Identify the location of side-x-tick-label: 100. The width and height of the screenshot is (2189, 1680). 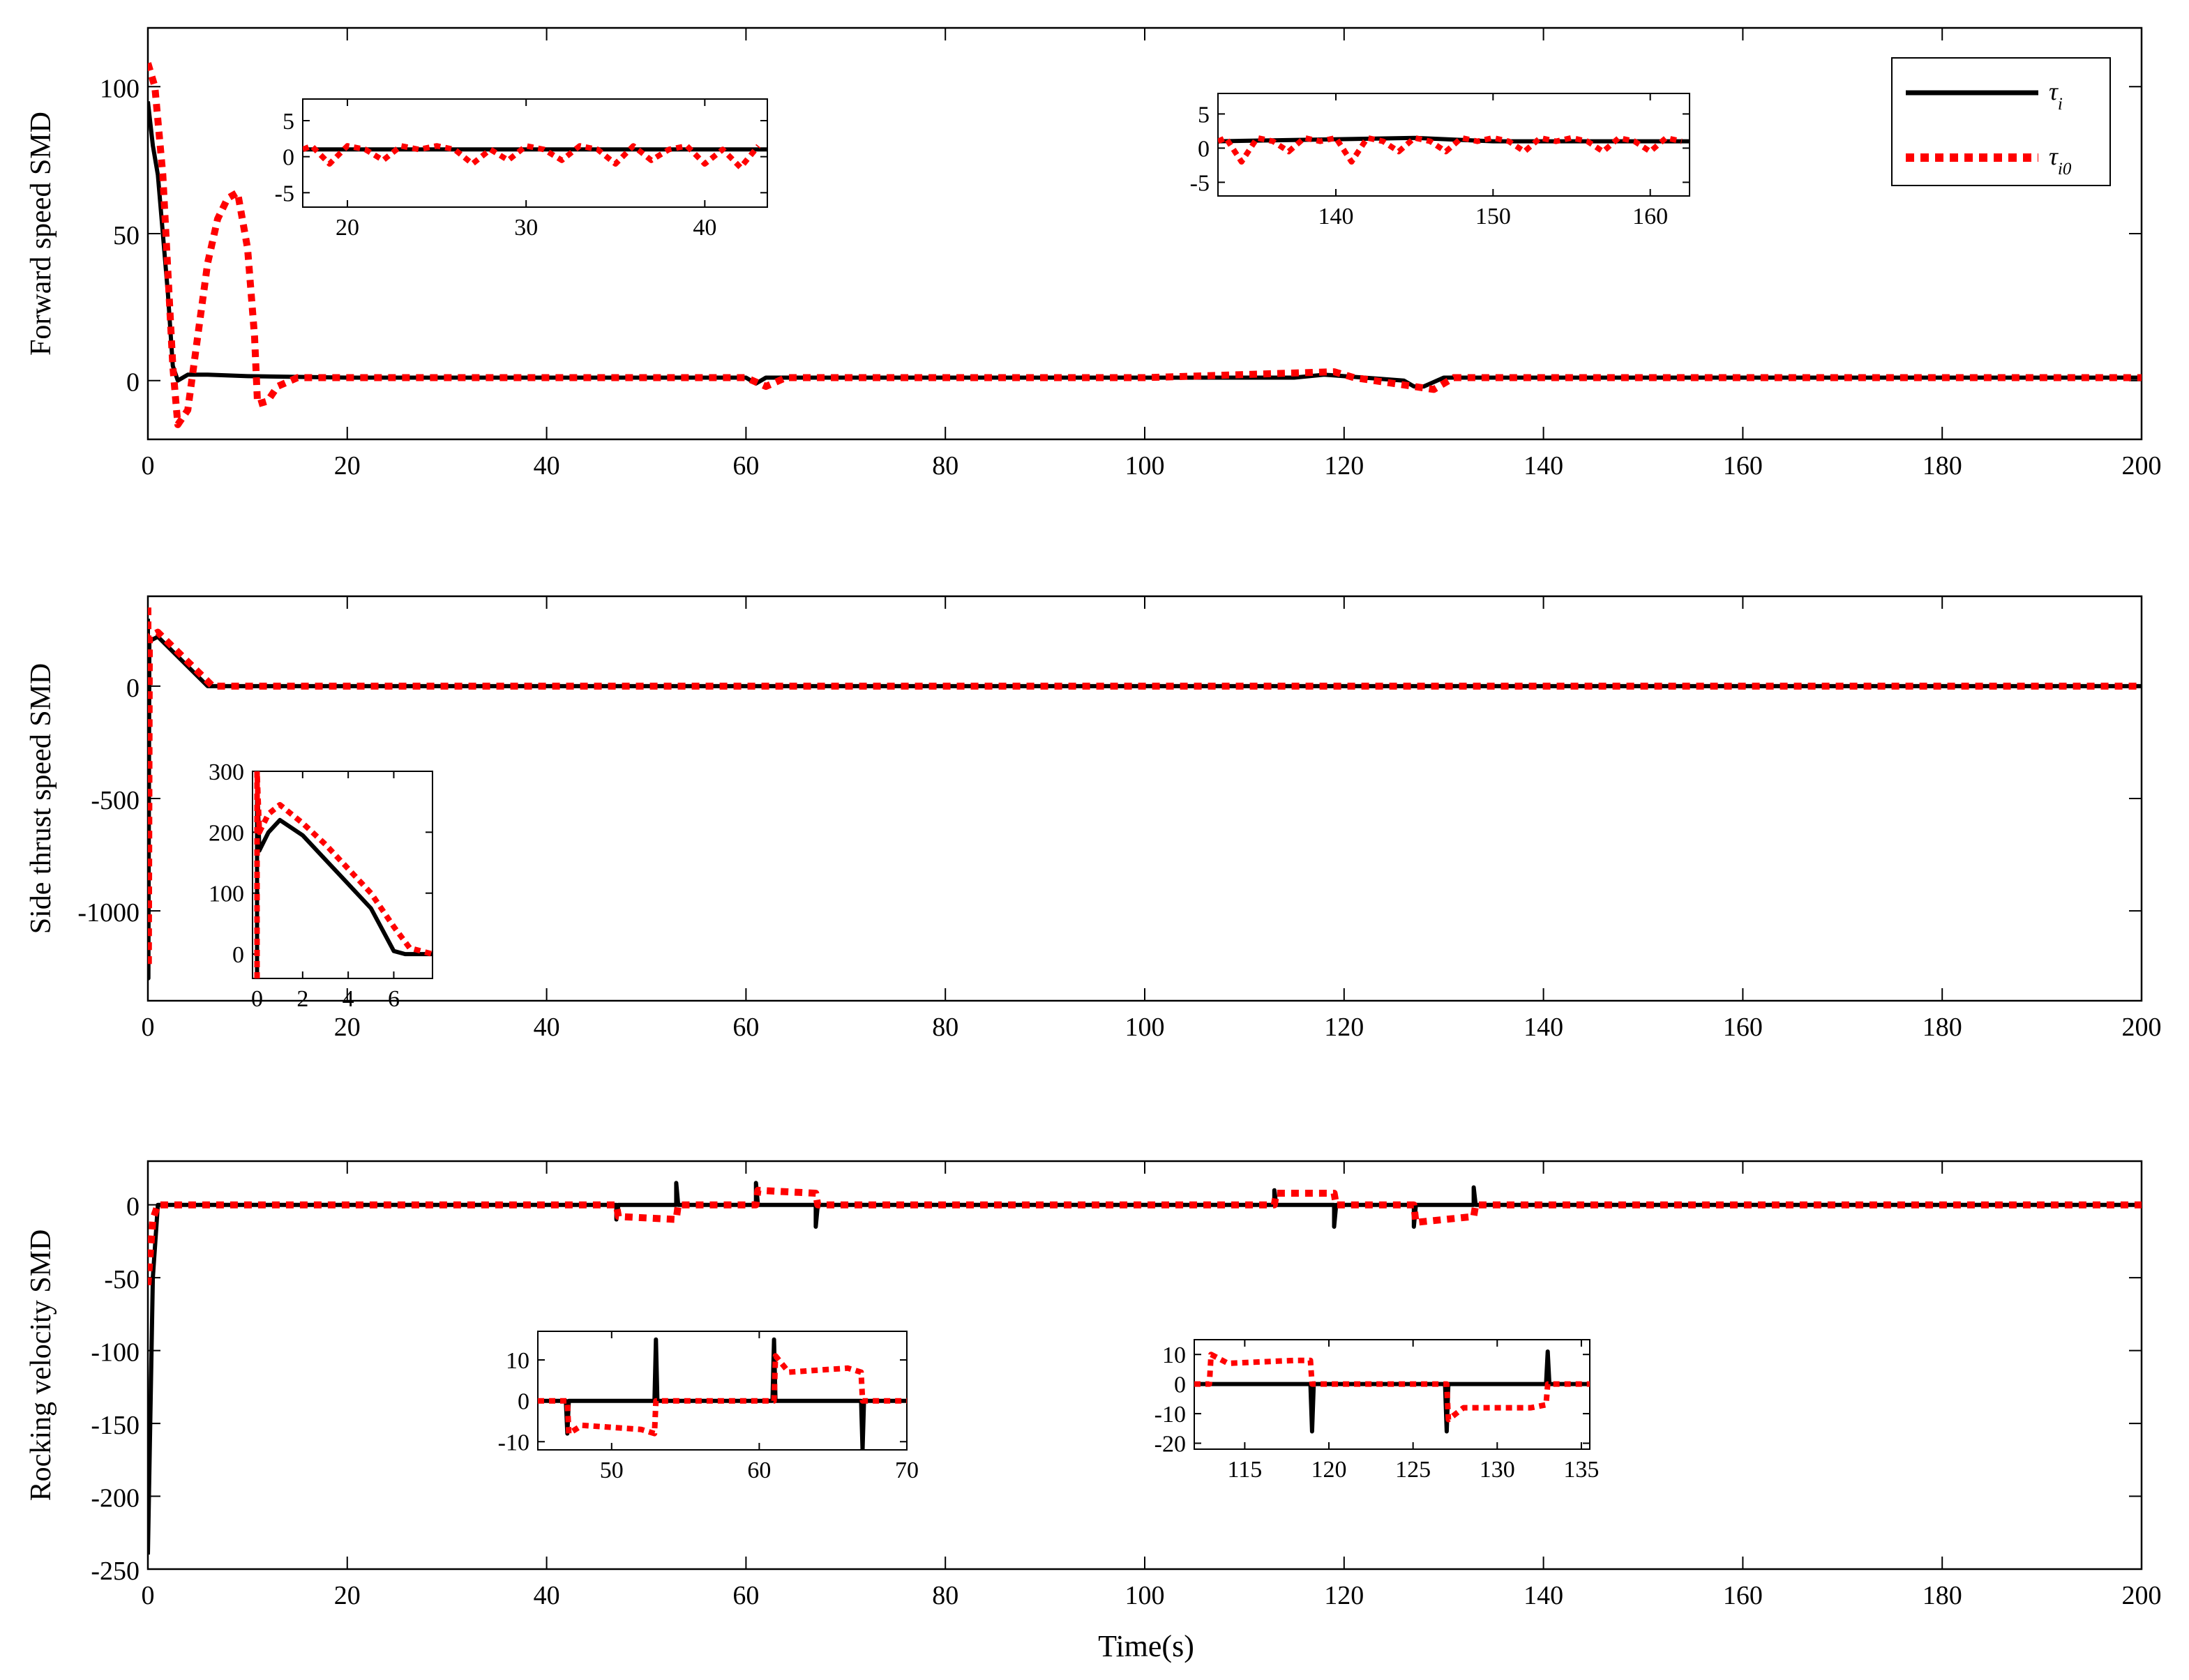
(1145, 1027).